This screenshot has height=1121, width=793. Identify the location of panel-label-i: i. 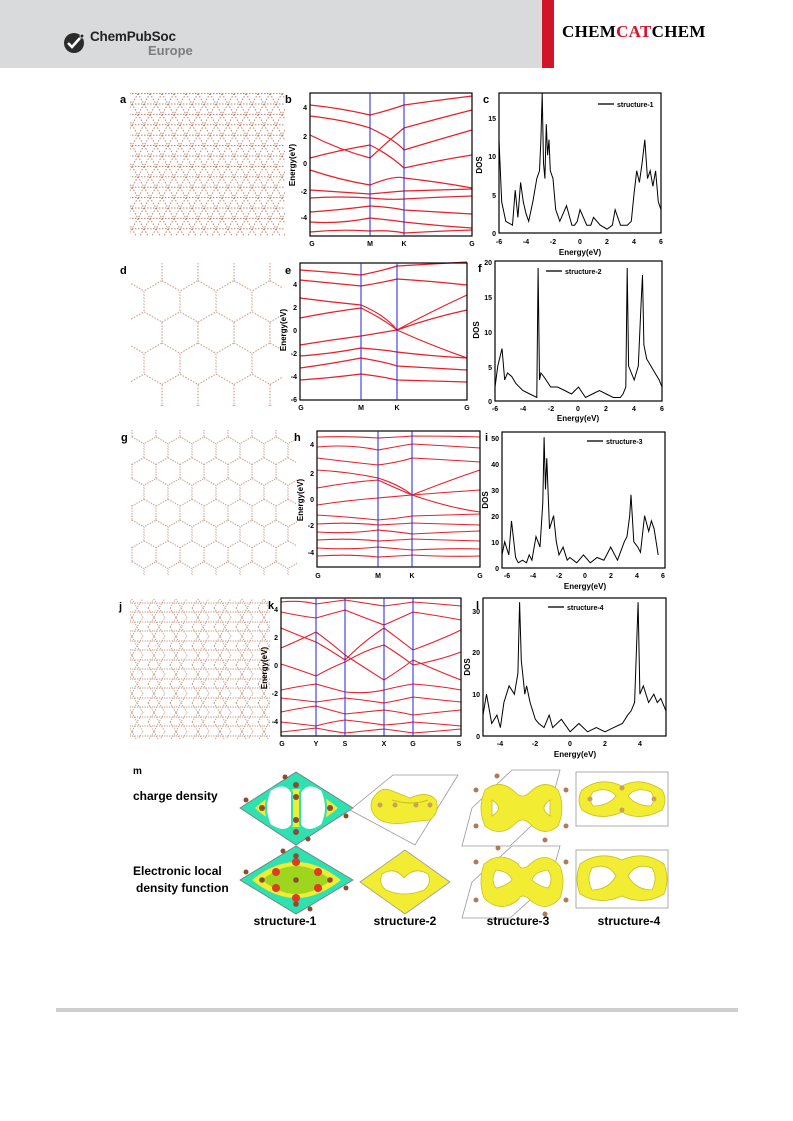
(486, 438).